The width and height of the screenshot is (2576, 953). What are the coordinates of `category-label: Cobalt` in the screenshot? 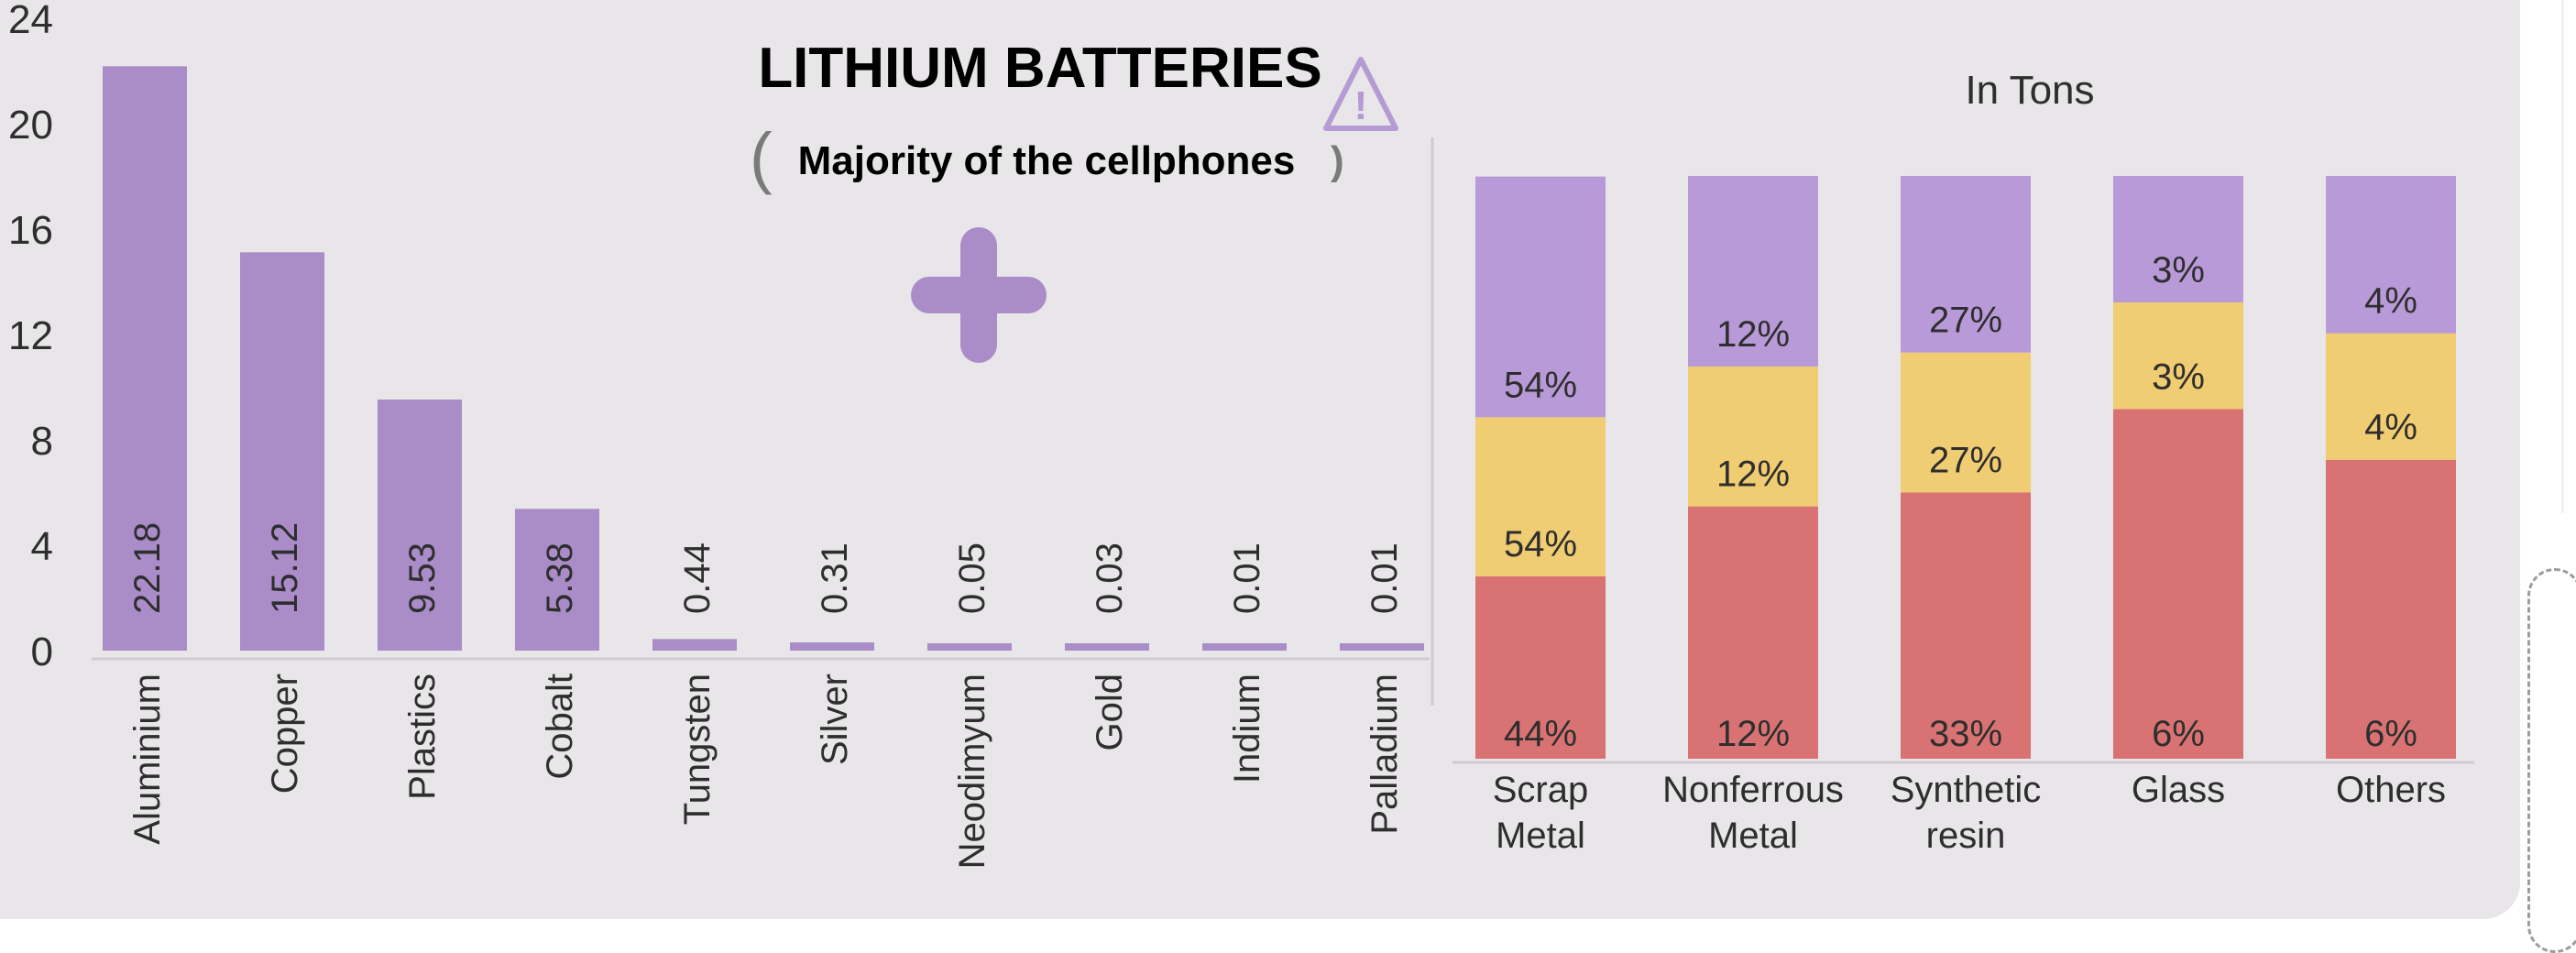 It's located at (560, 727).